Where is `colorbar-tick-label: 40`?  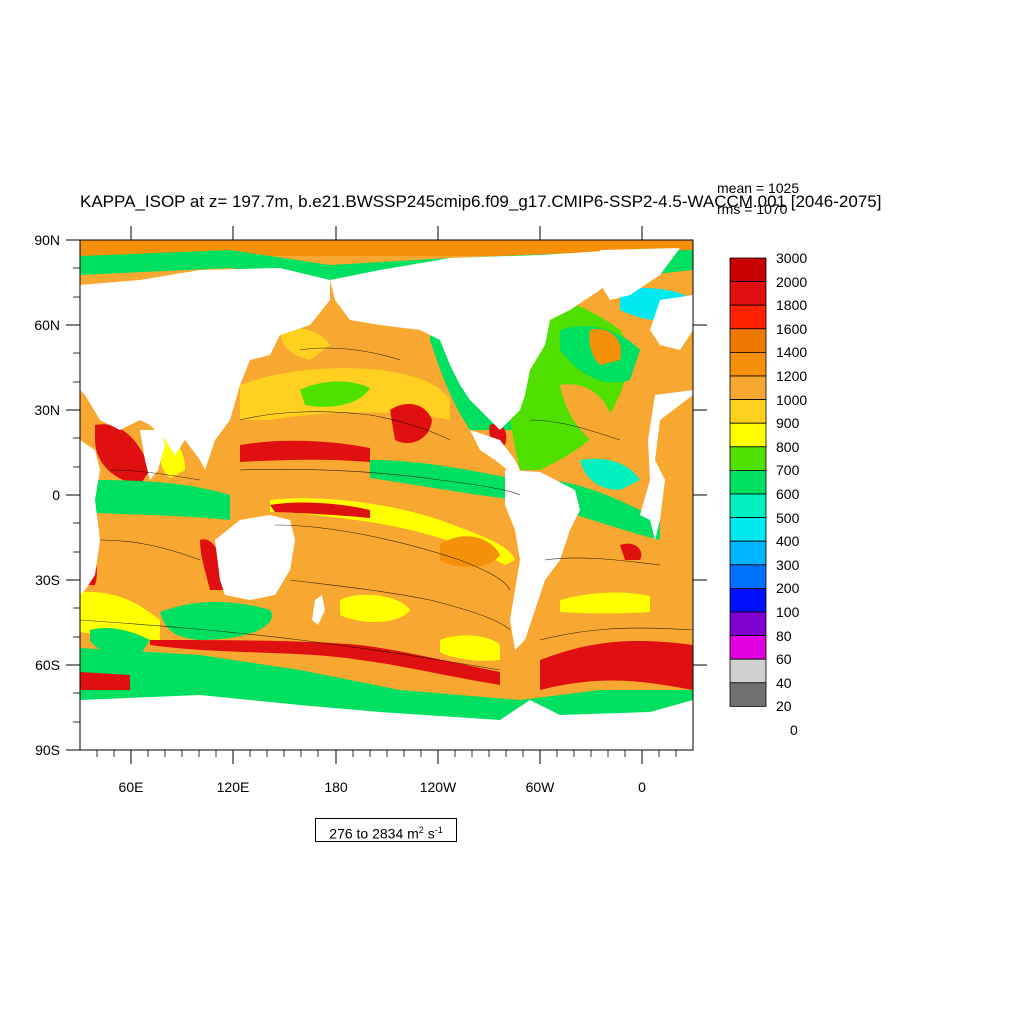 colorbar-tick-label: 40 is located at coordinates (784, 682).